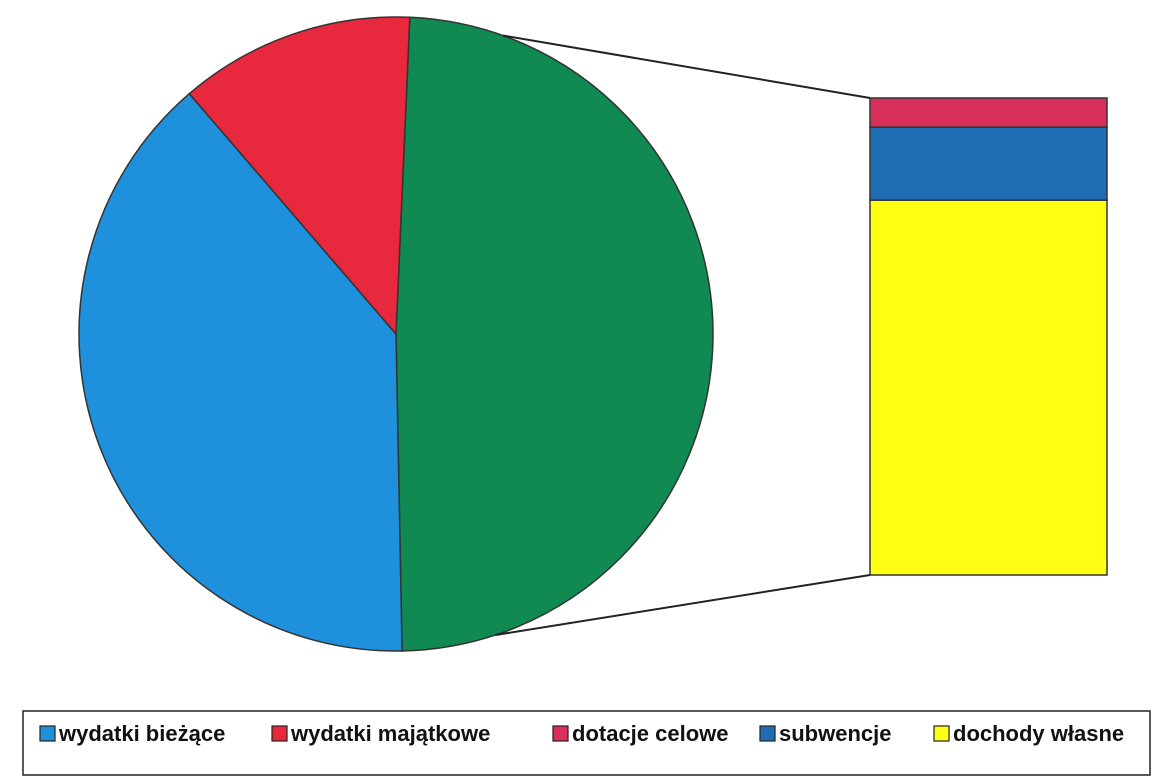 This screenshot has width=1152, height=780. I want to click on legend-label: dotacje celowe, so click(650, 733).